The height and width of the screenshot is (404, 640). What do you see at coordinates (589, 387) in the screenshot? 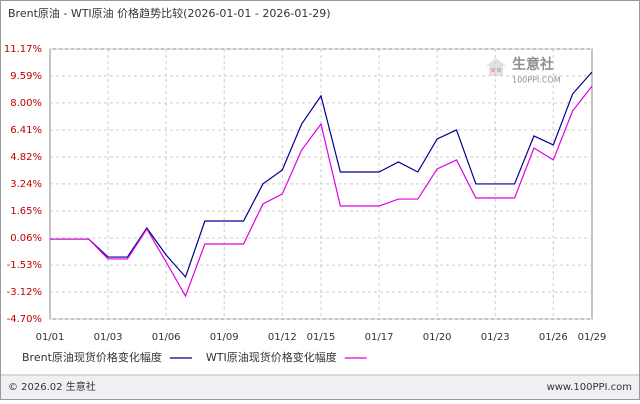
I see `footer-right: www.100PPI.com` at bounding box center [589, 387].